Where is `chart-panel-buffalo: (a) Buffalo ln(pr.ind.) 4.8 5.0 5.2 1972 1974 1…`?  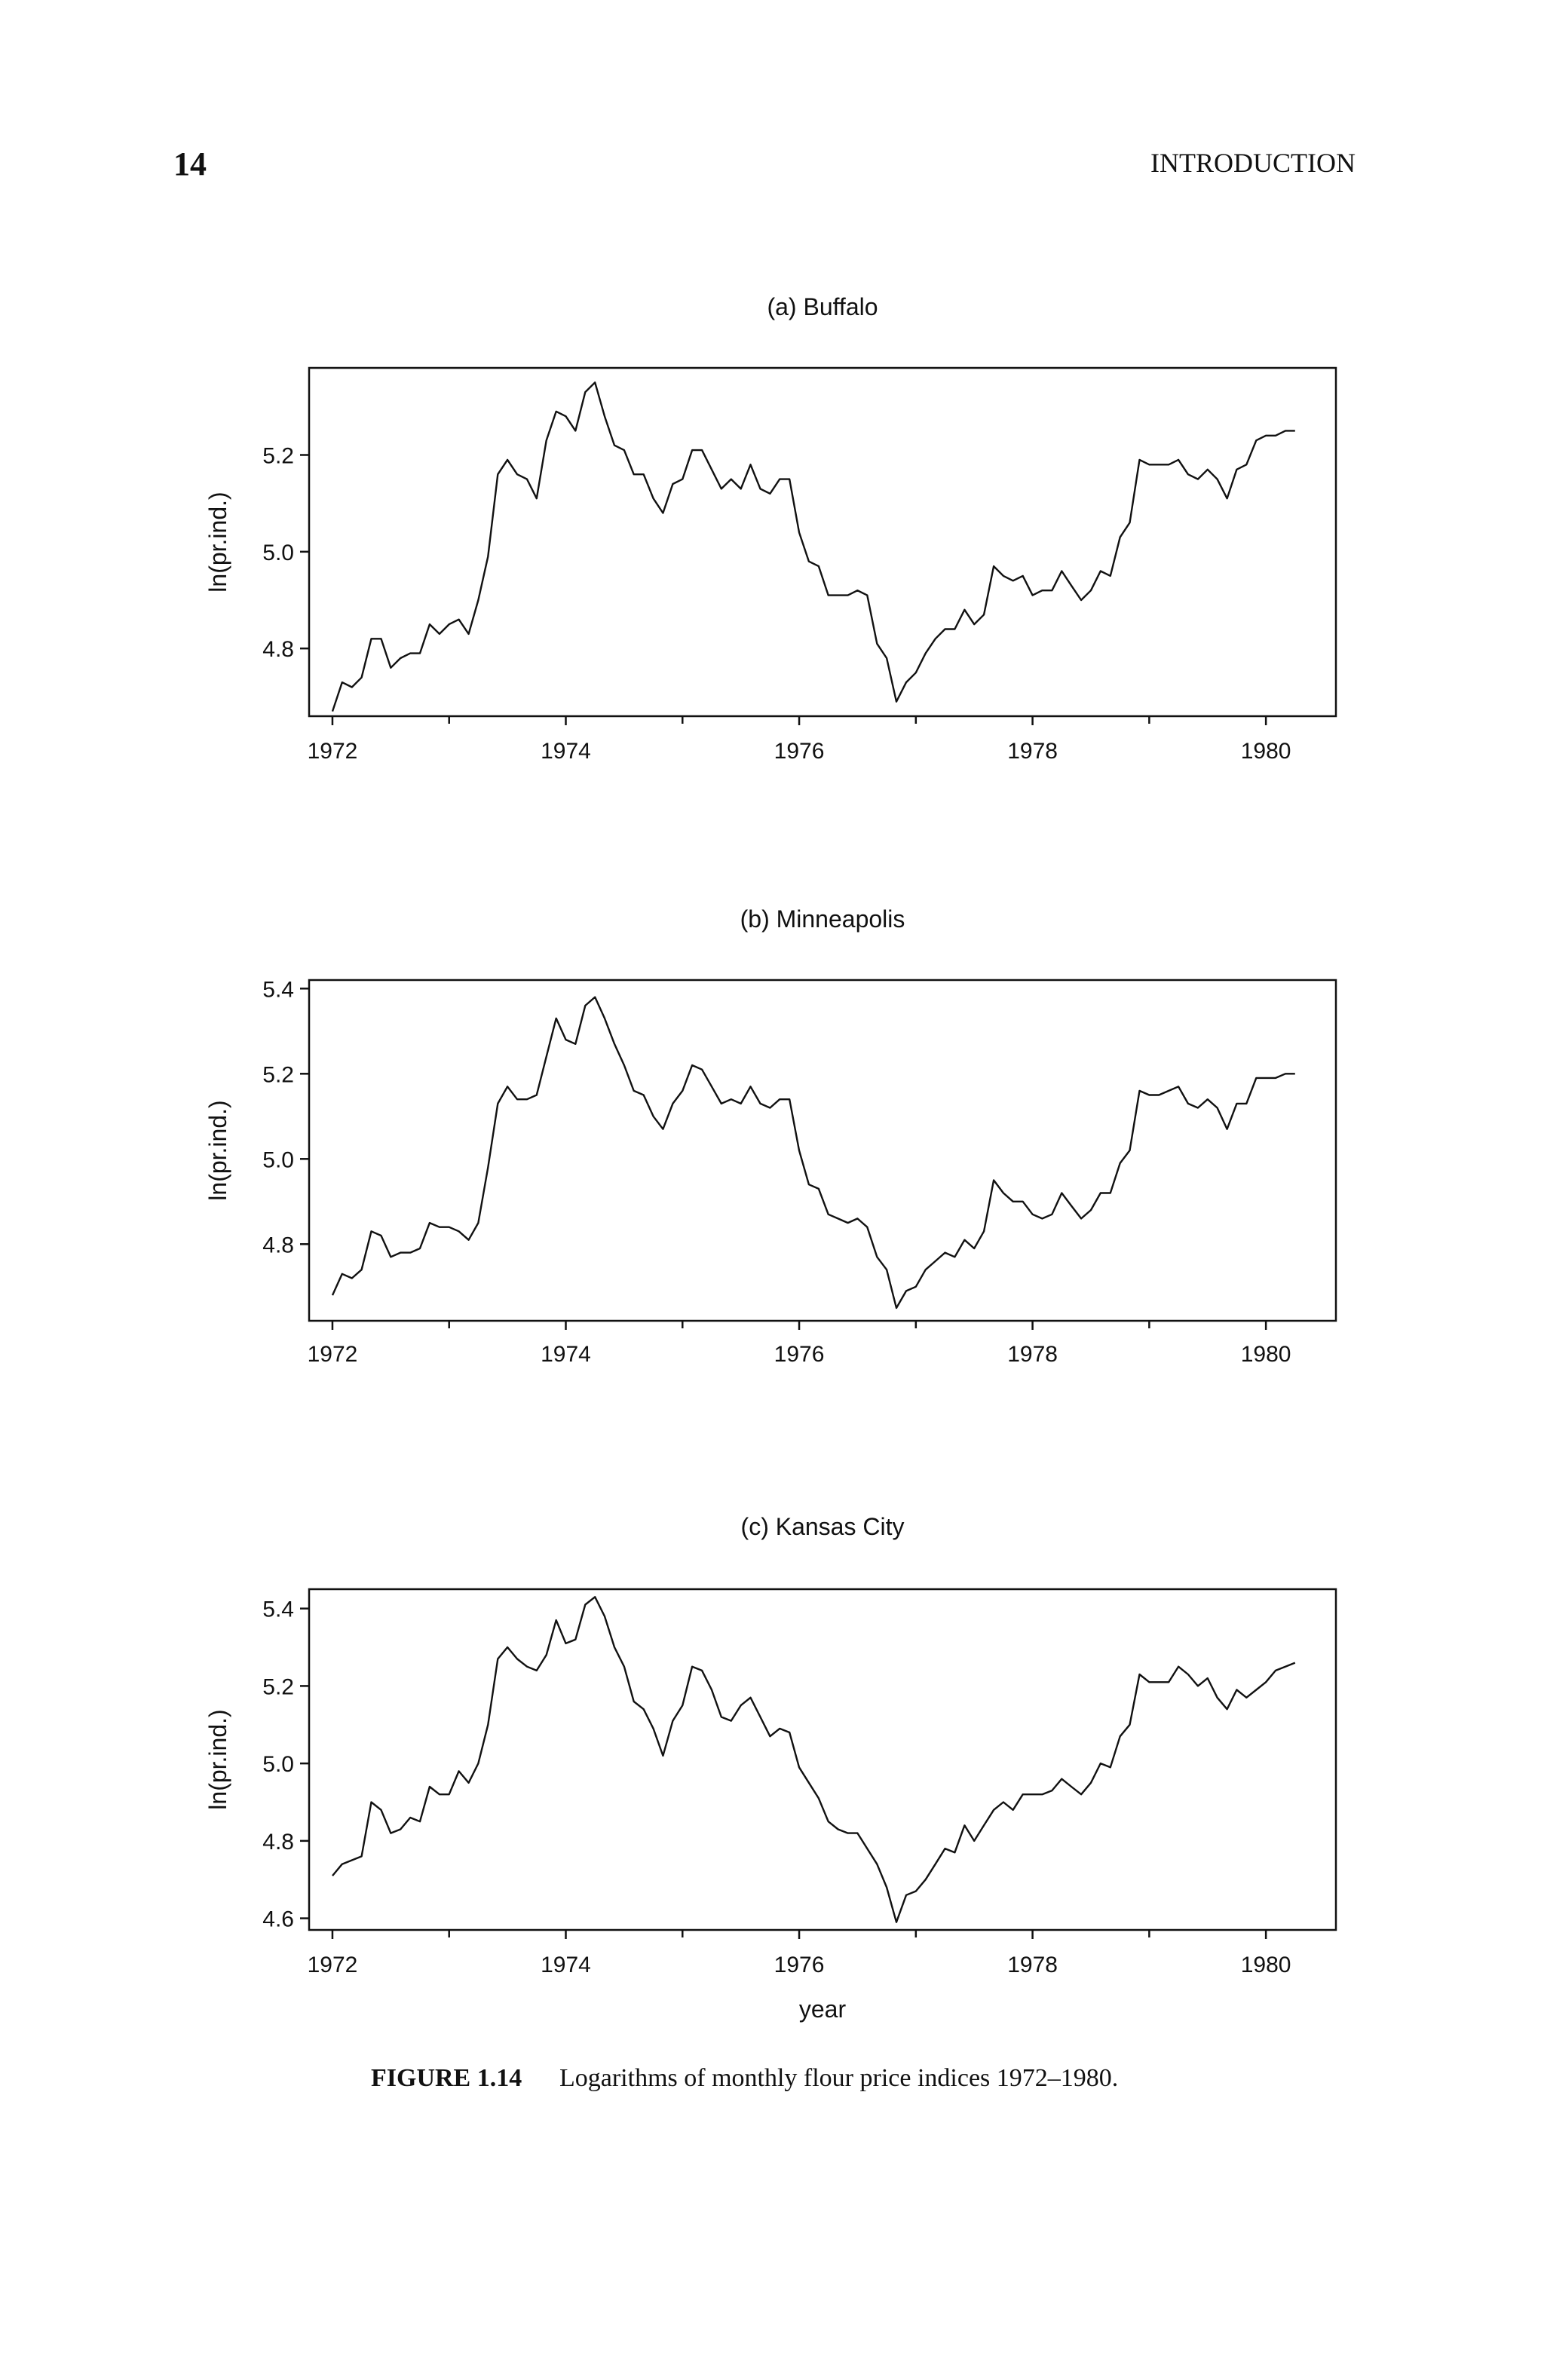 chart-panel-buffalo: (a) Buffalo ln(pr.ind.) 4.8 5.0 5.2 1972 1974 1… is located at coordinates (770, 528).